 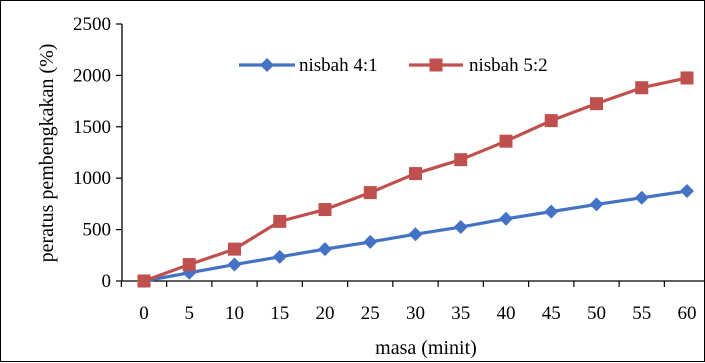 I want to click on x-tick-label: 35, so click(x=460, y=313).